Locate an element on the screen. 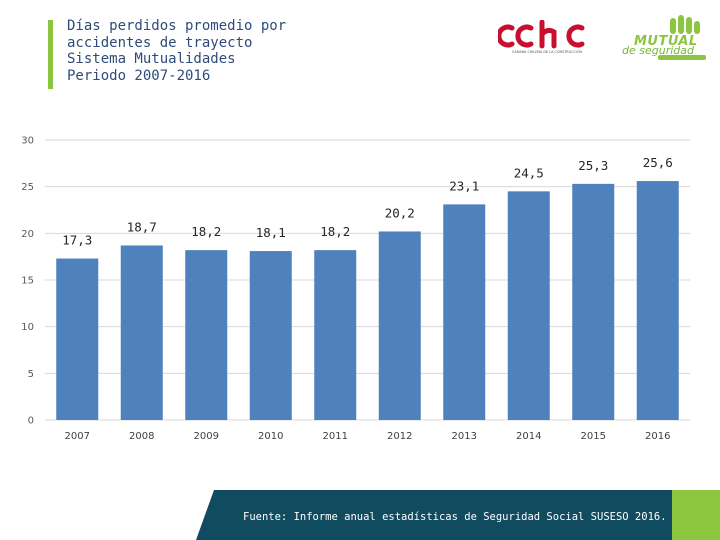 The height and width of the screenshot is (540, 720). x-tick-label: 2007 is located at coordinates (77, 436).